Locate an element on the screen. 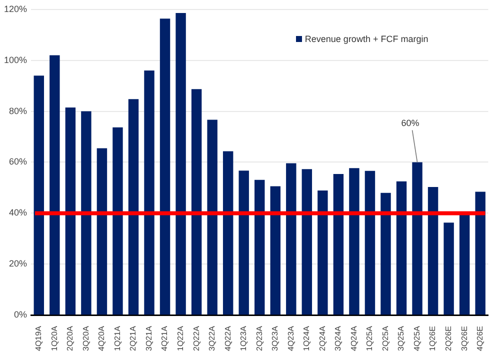 Image resolution: width=493 pixels, height=354 pixels. x-tick-label: 2Q25A is located at coordinates (385, 338).